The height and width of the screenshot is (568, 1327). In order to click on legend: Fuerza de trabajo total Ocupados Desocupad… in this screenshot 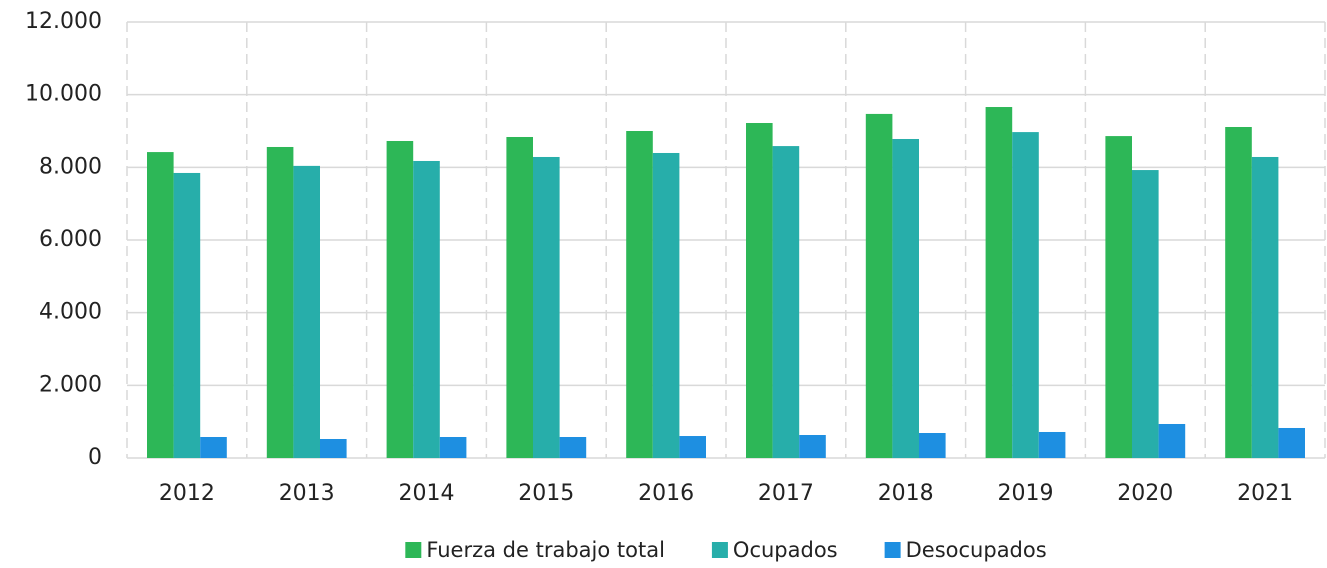, I will do `click(726, 550)`.